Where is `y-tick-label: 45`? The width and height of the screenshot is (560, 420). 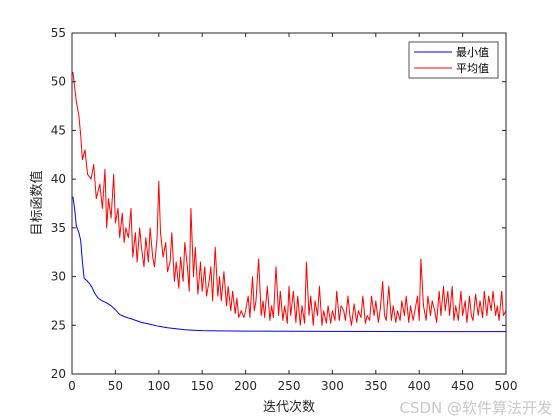
y-tick-label: 45 is located at coordinates (58, 130).